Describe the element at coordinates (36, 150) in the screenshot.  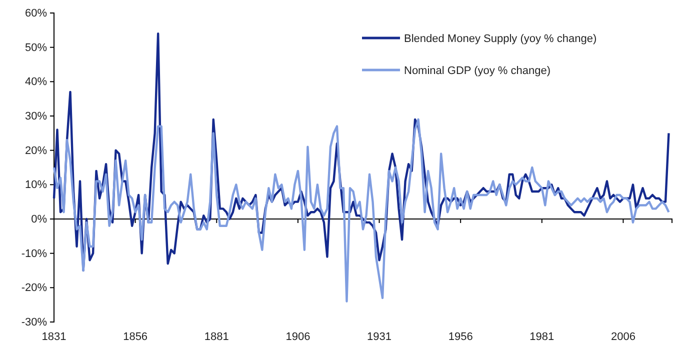
I see `y-tick-label: 20%` at that location.